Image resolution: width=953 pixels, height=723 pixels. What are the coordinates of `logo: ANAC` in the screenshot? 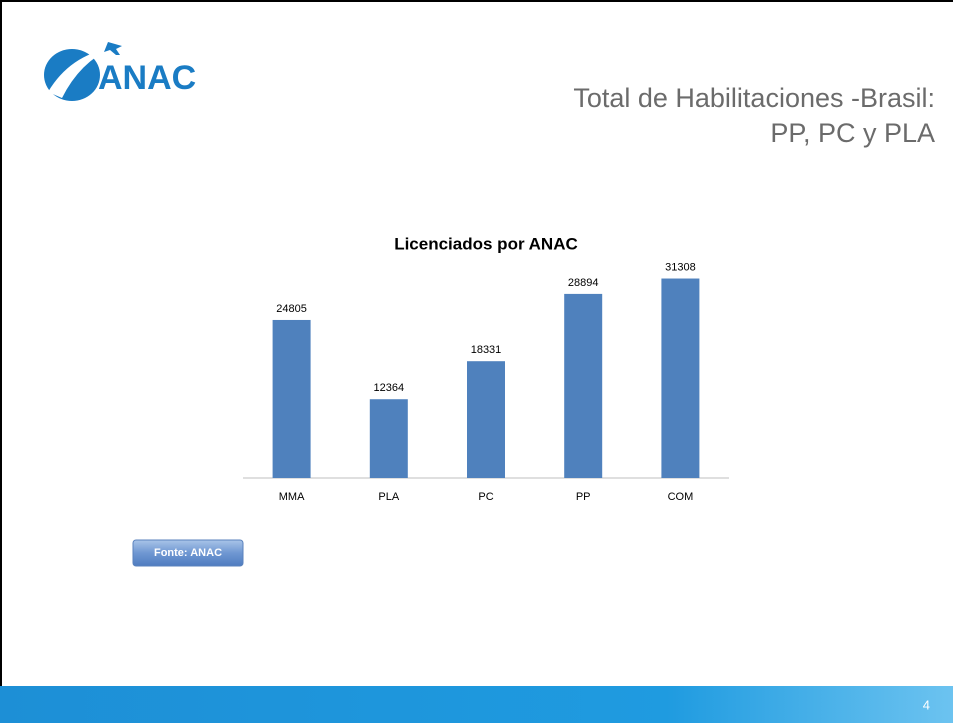 It's located at (120, 71).